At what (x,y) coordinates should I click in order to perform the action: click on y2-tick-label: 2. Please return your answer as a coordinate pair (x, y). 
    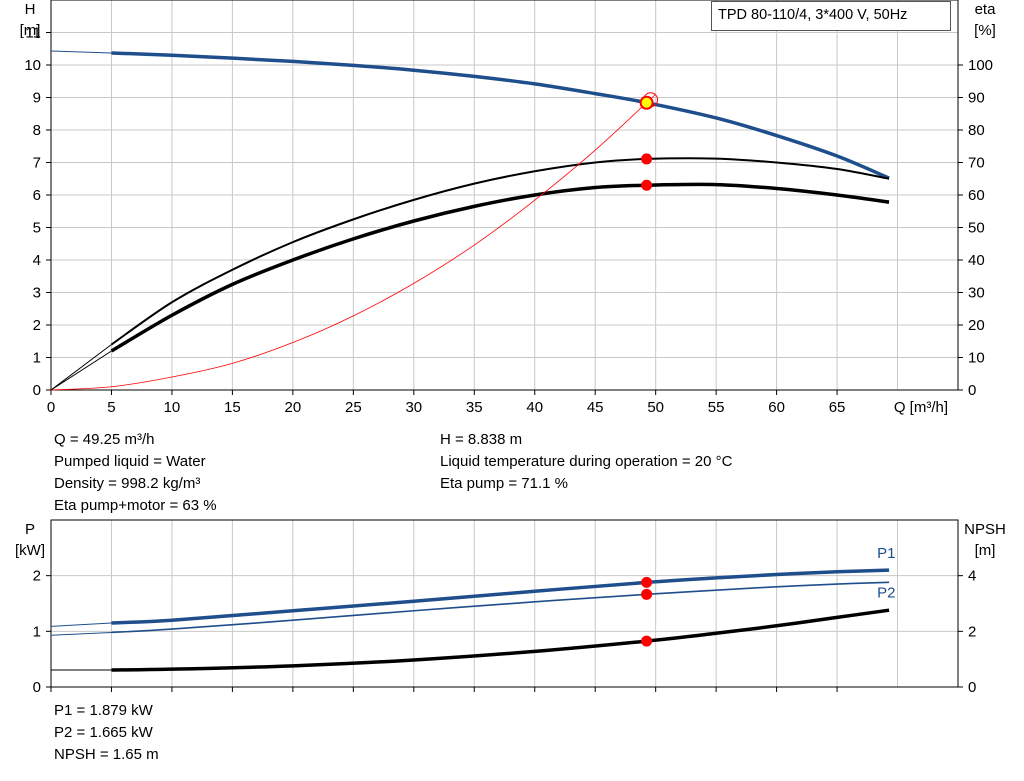
    Looking at the image, I should click on (972, 631).